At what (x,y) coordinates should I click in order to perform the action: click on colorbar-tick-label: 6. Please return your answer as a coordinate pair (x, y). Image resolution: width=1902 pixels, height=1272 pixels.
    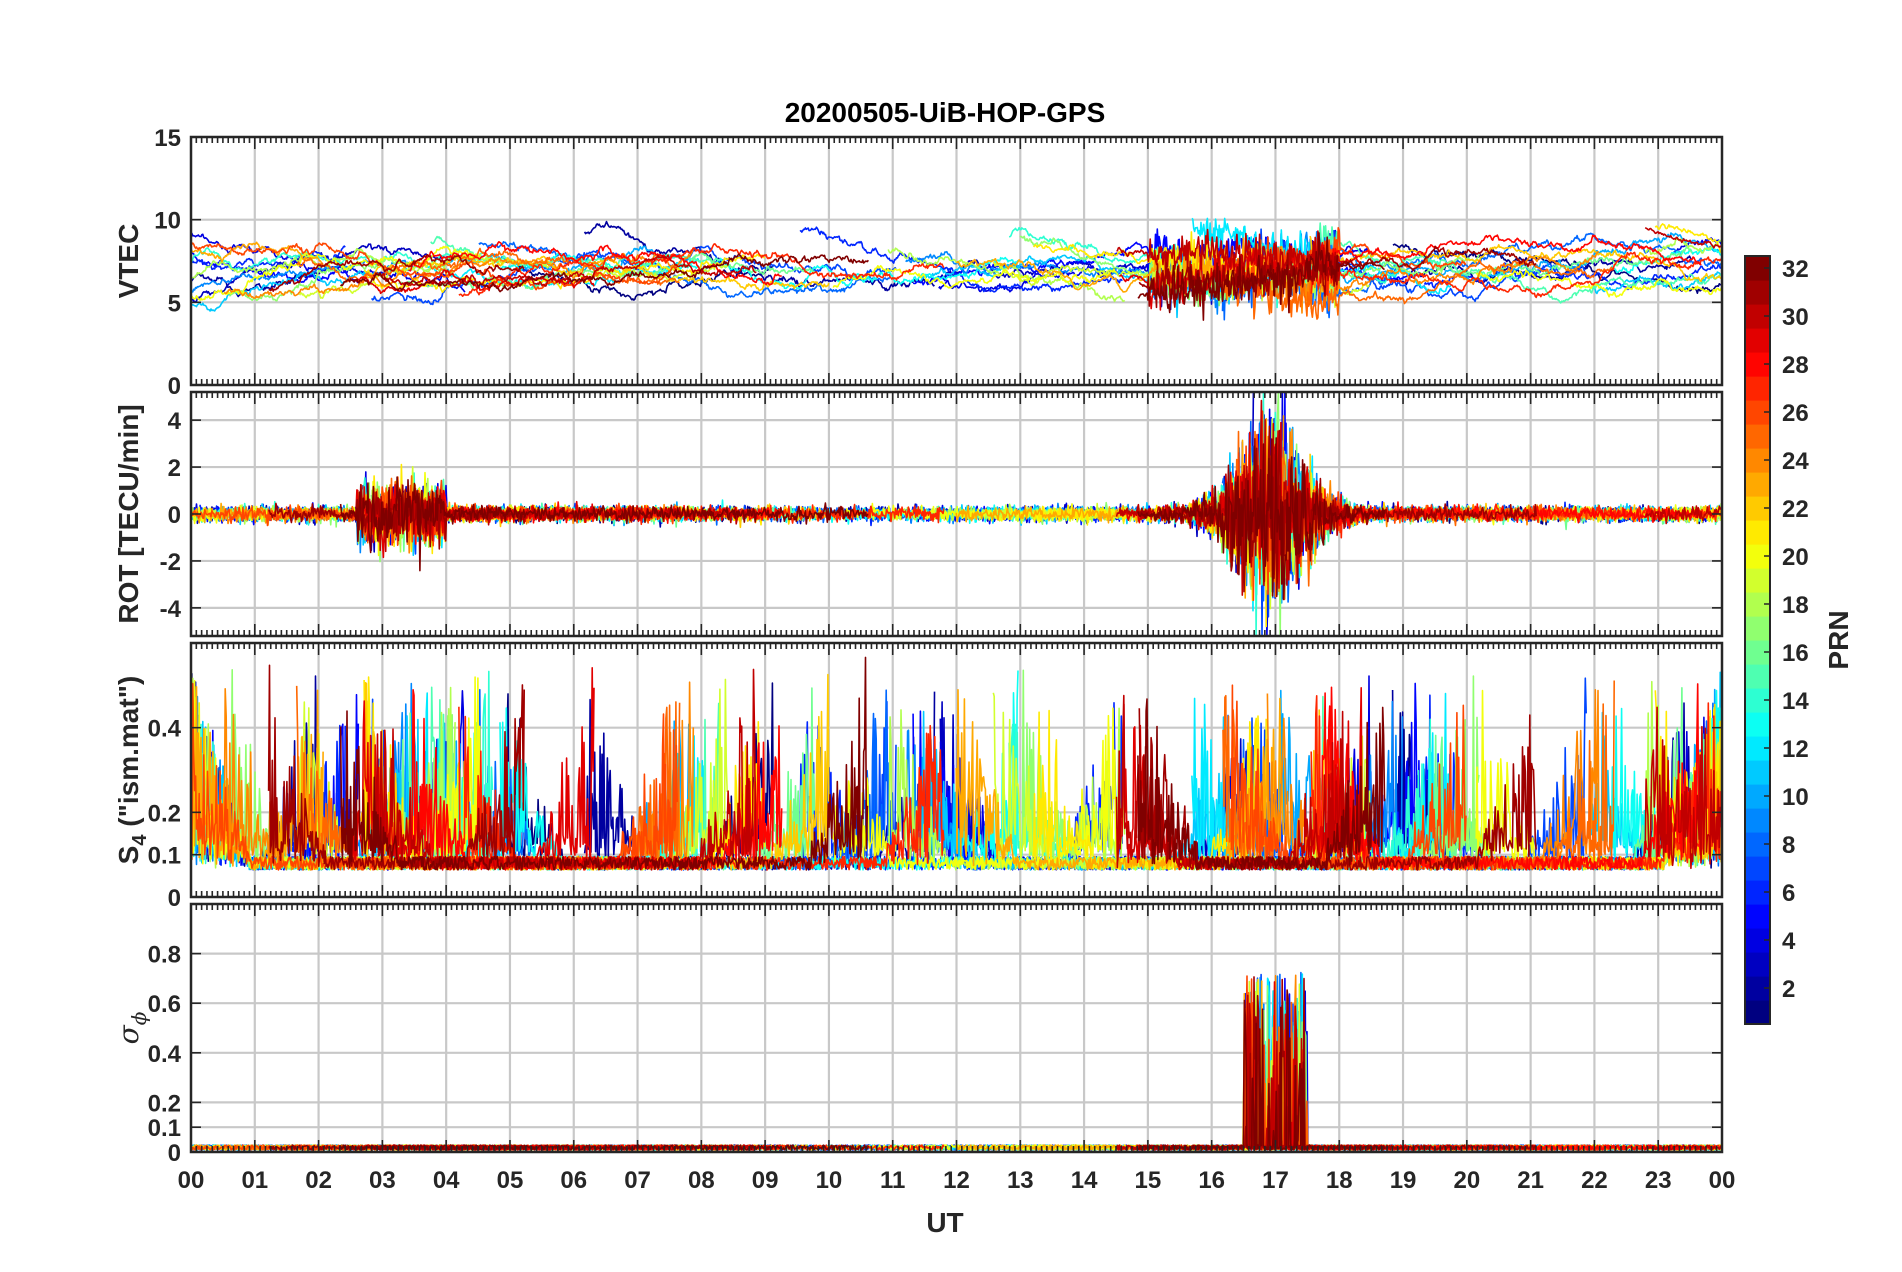
    Looking at the image, I should click on (1788, 893).